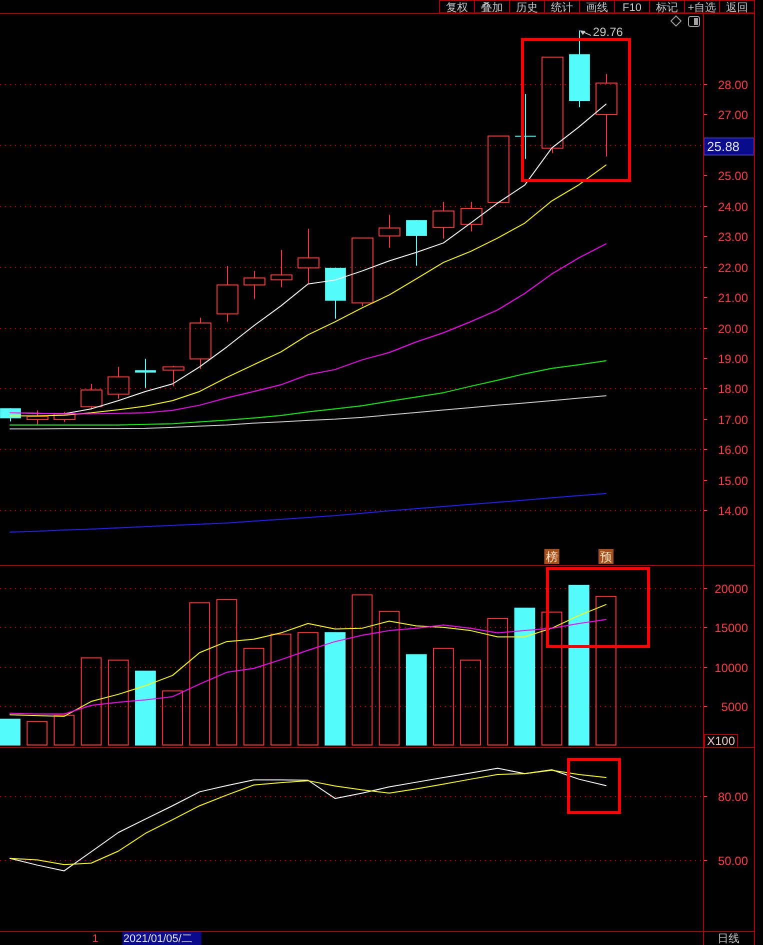  I want to click on y-tick-label: 20.00, so click(733, 329).